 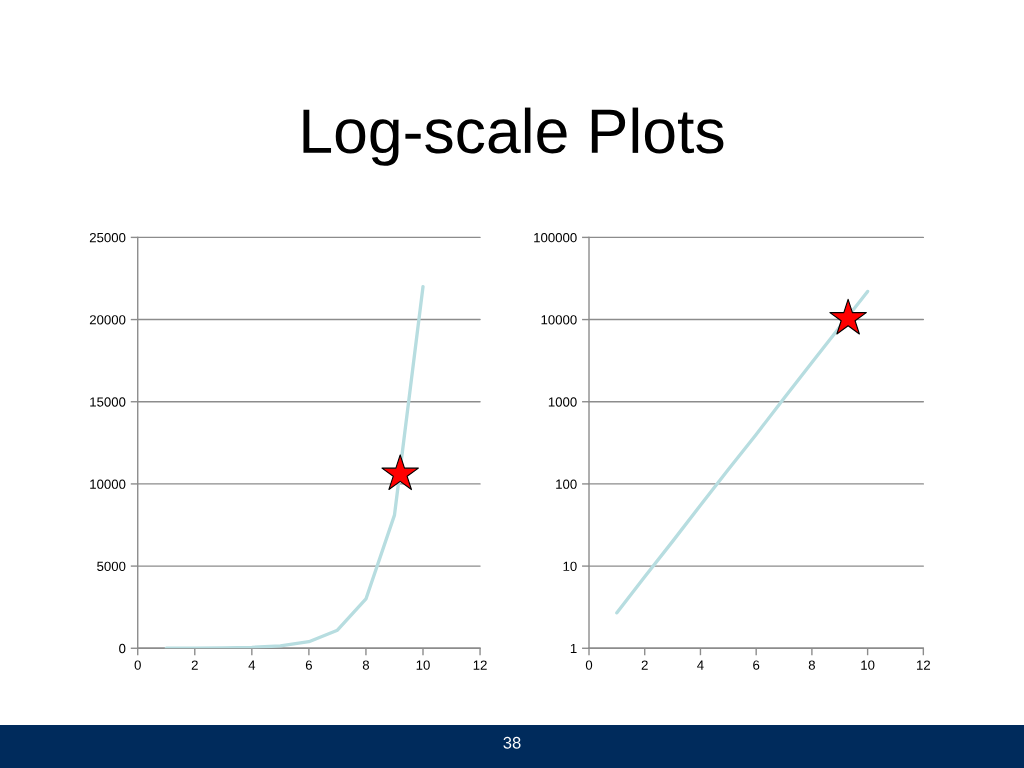 What do you see at coordinates (570, 566) in the screenshot?
I see `y-tick-label: 10` at bounding box center [570, 566].